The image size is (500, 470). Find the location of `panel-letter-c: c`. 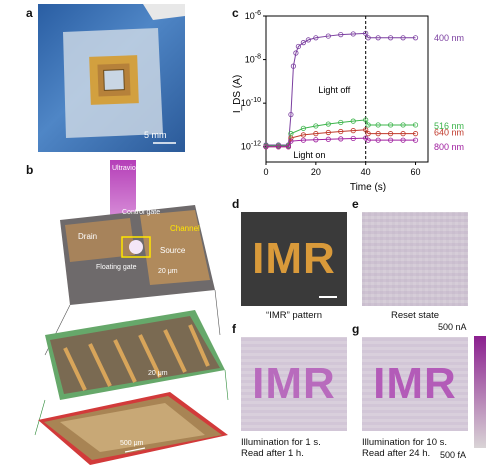

panel-letter-c: c is located at coordinates (235, 13).